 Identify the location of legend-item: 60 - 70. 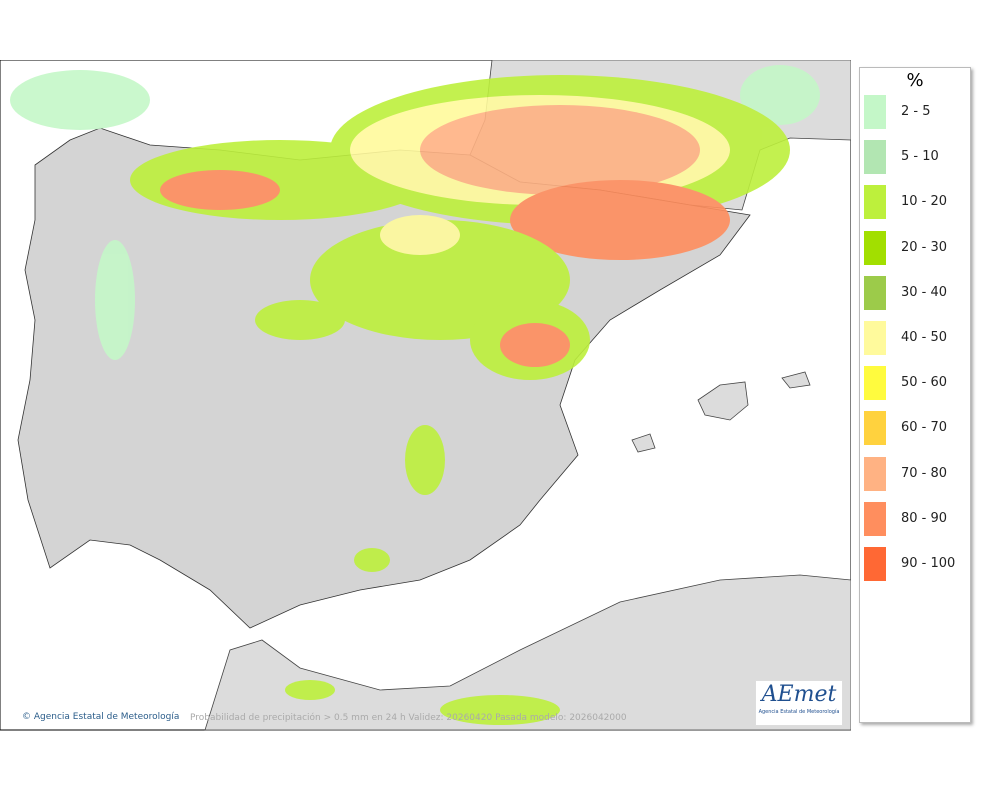
(917, 428).